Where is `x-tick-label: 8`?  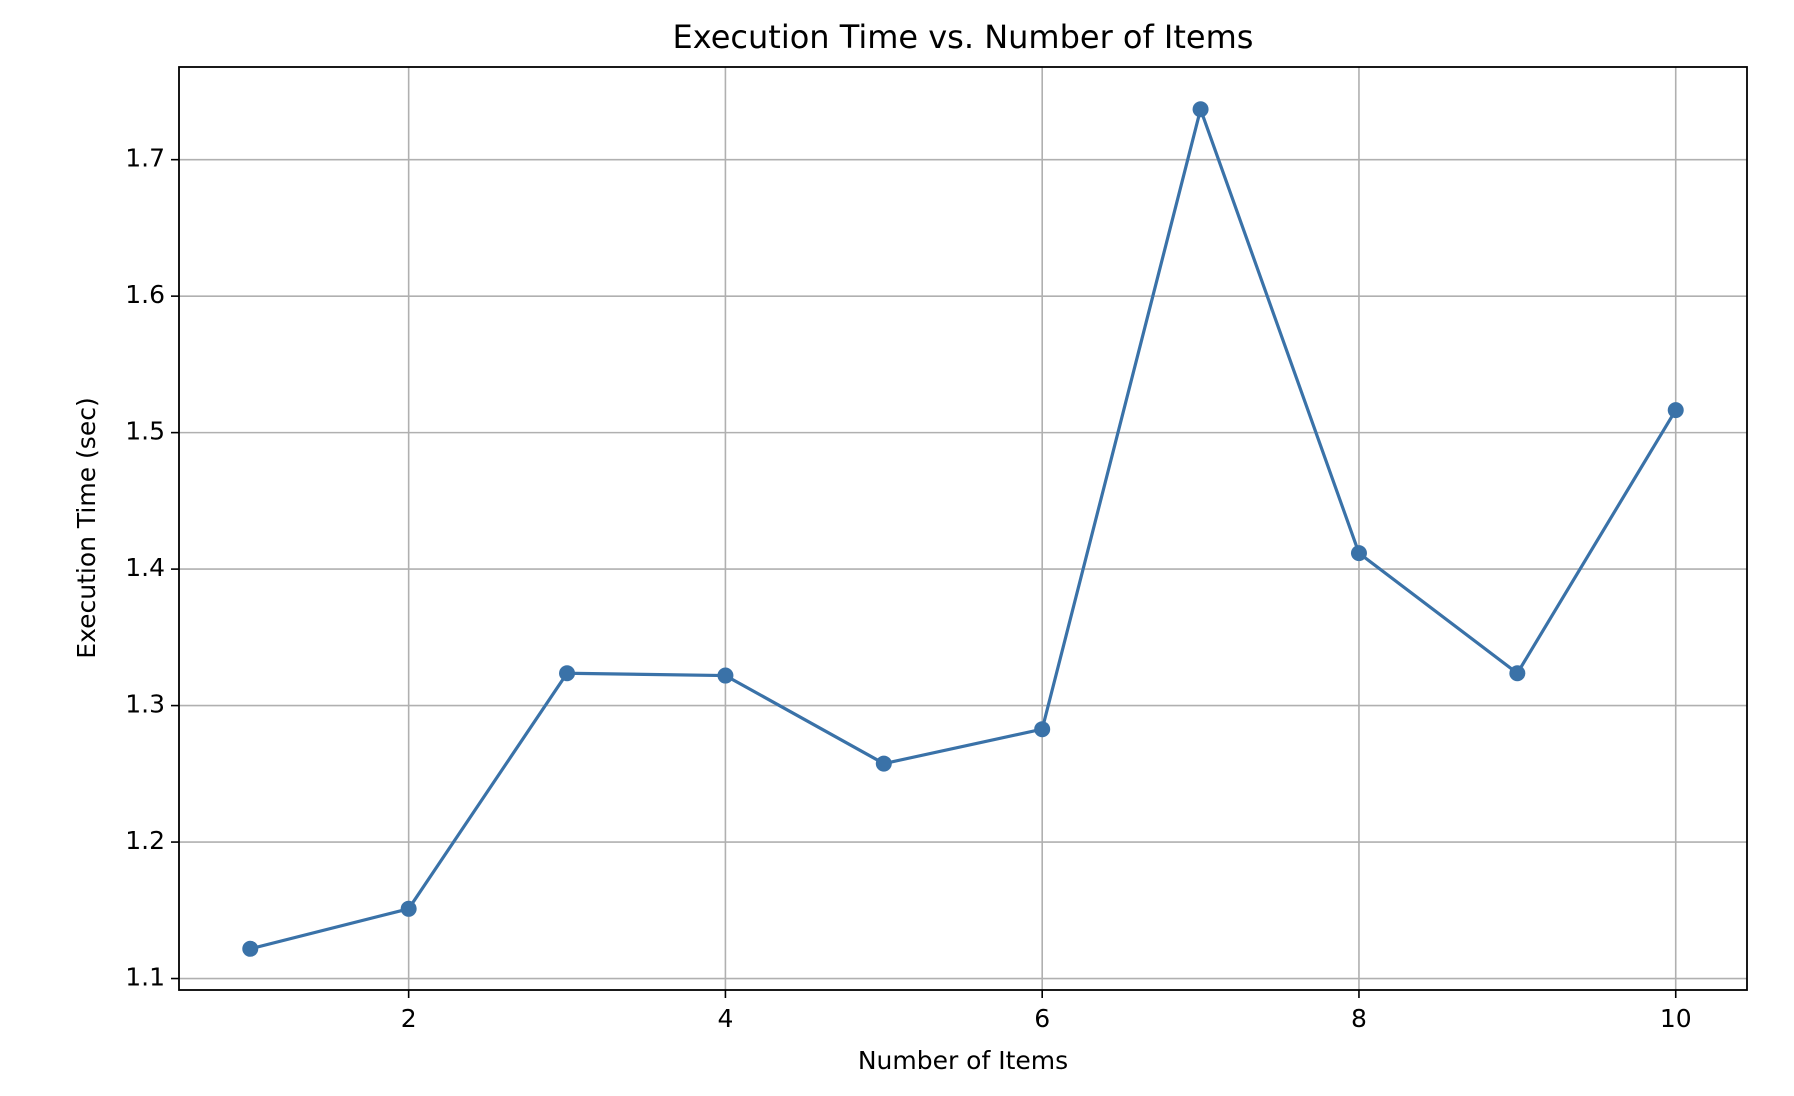
x-tick-label: 8 is located at coordinates (1359, 1018).